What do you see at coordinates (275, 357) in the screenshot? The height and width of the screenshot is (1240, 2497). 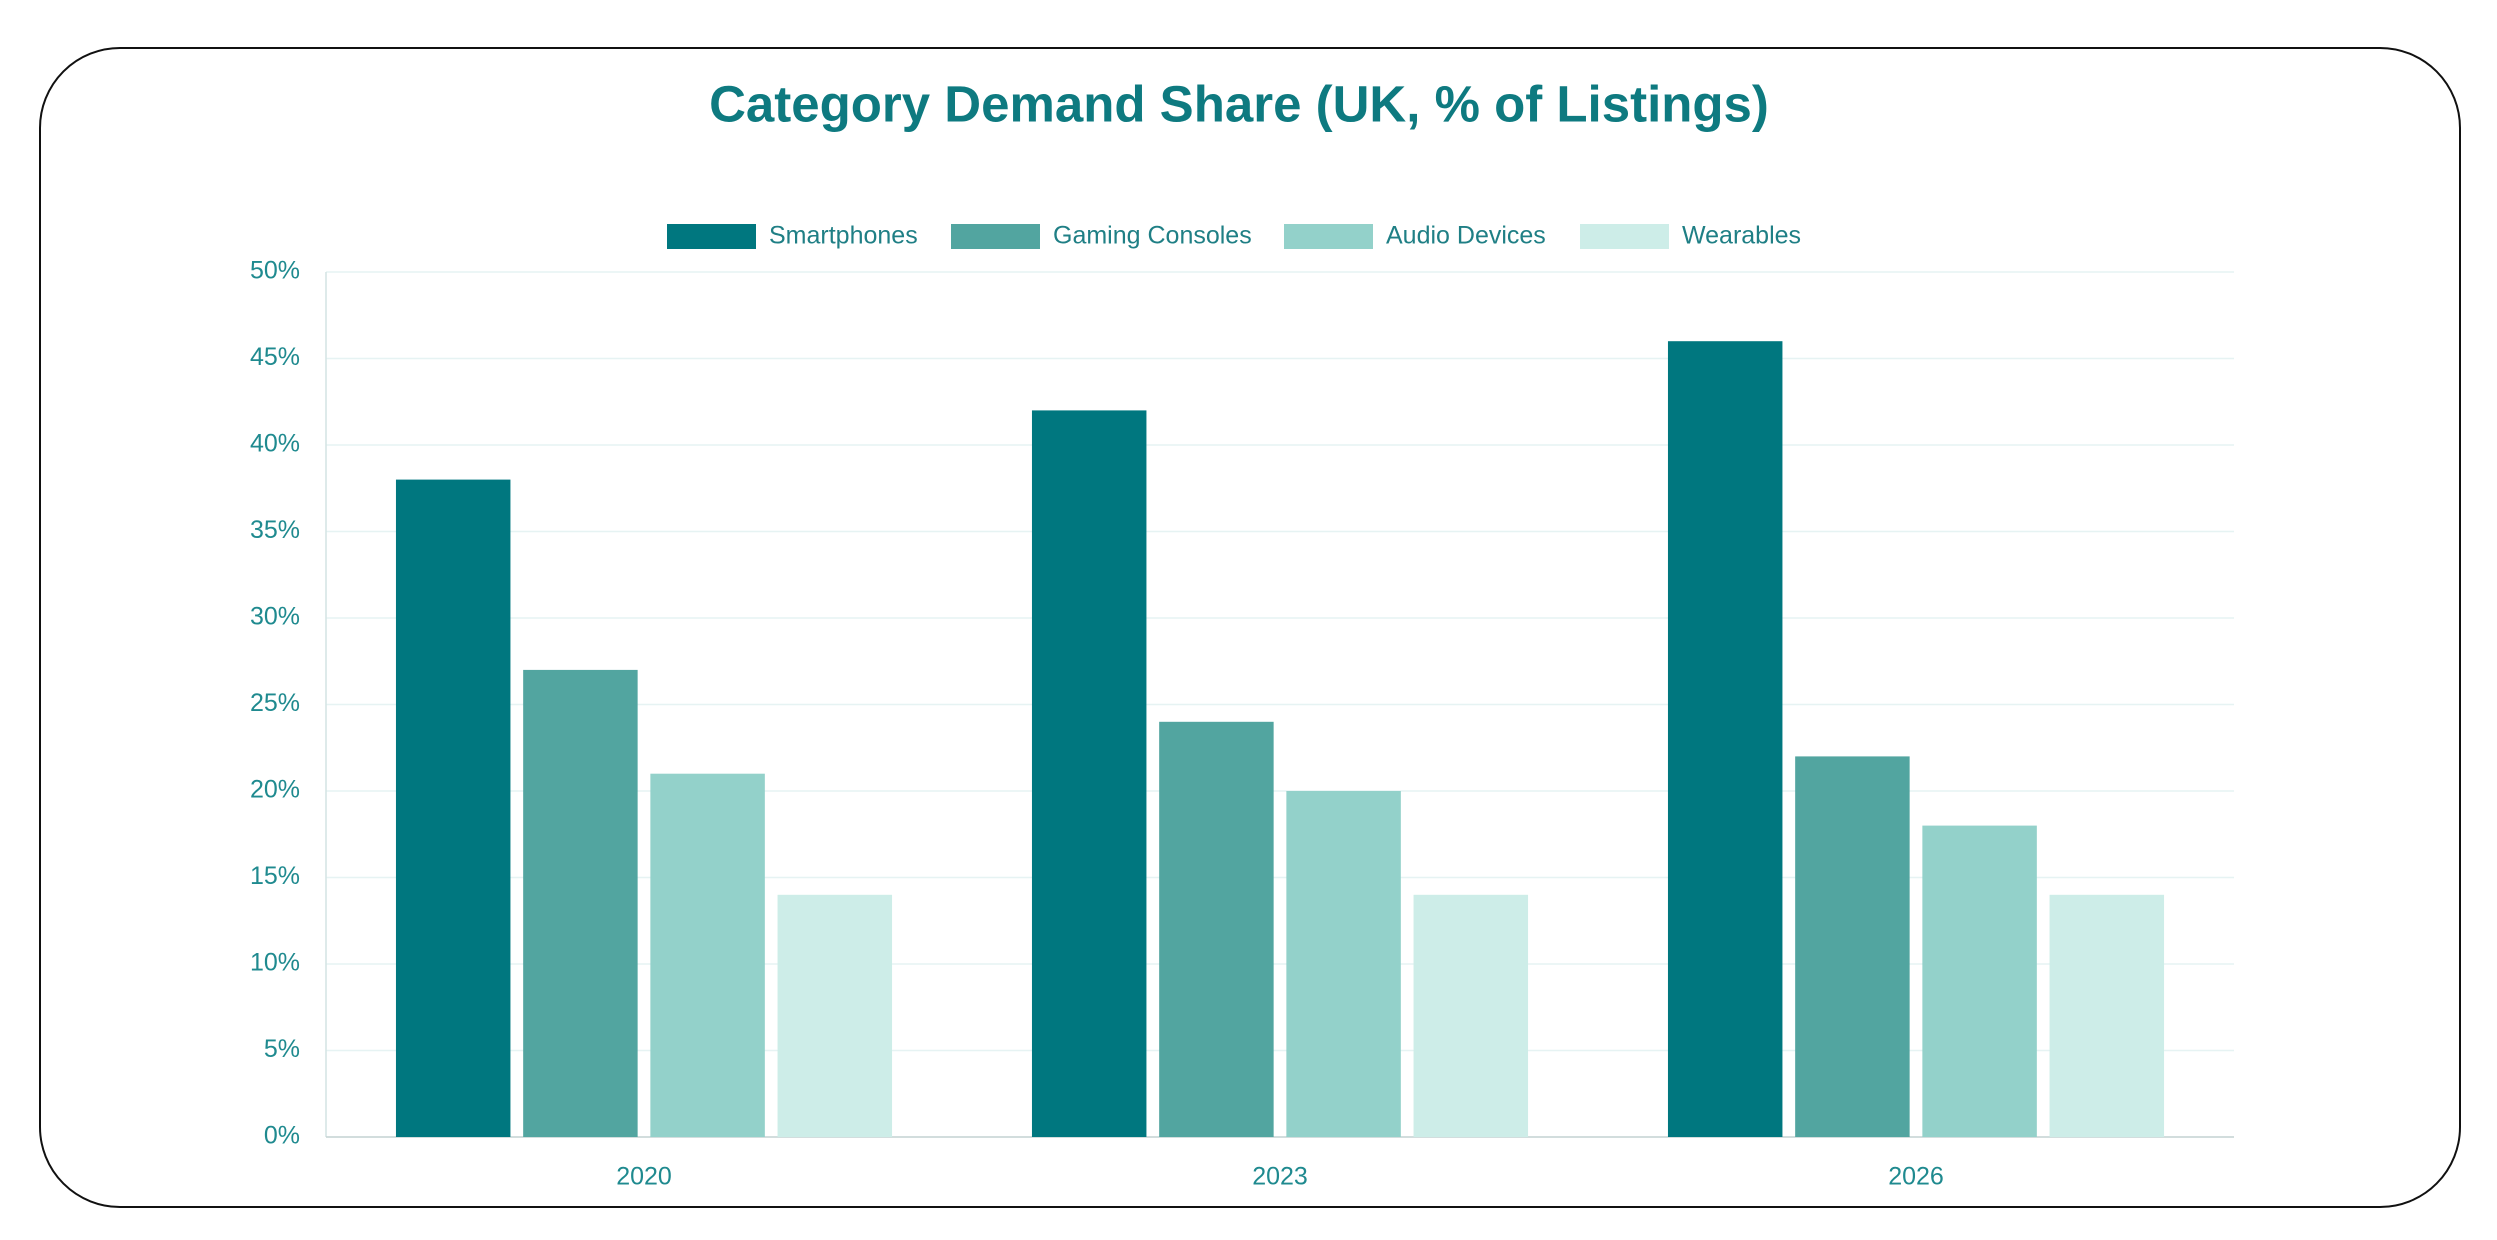 I see `y-tick-label: 45%` at bounding box center [275, 357].